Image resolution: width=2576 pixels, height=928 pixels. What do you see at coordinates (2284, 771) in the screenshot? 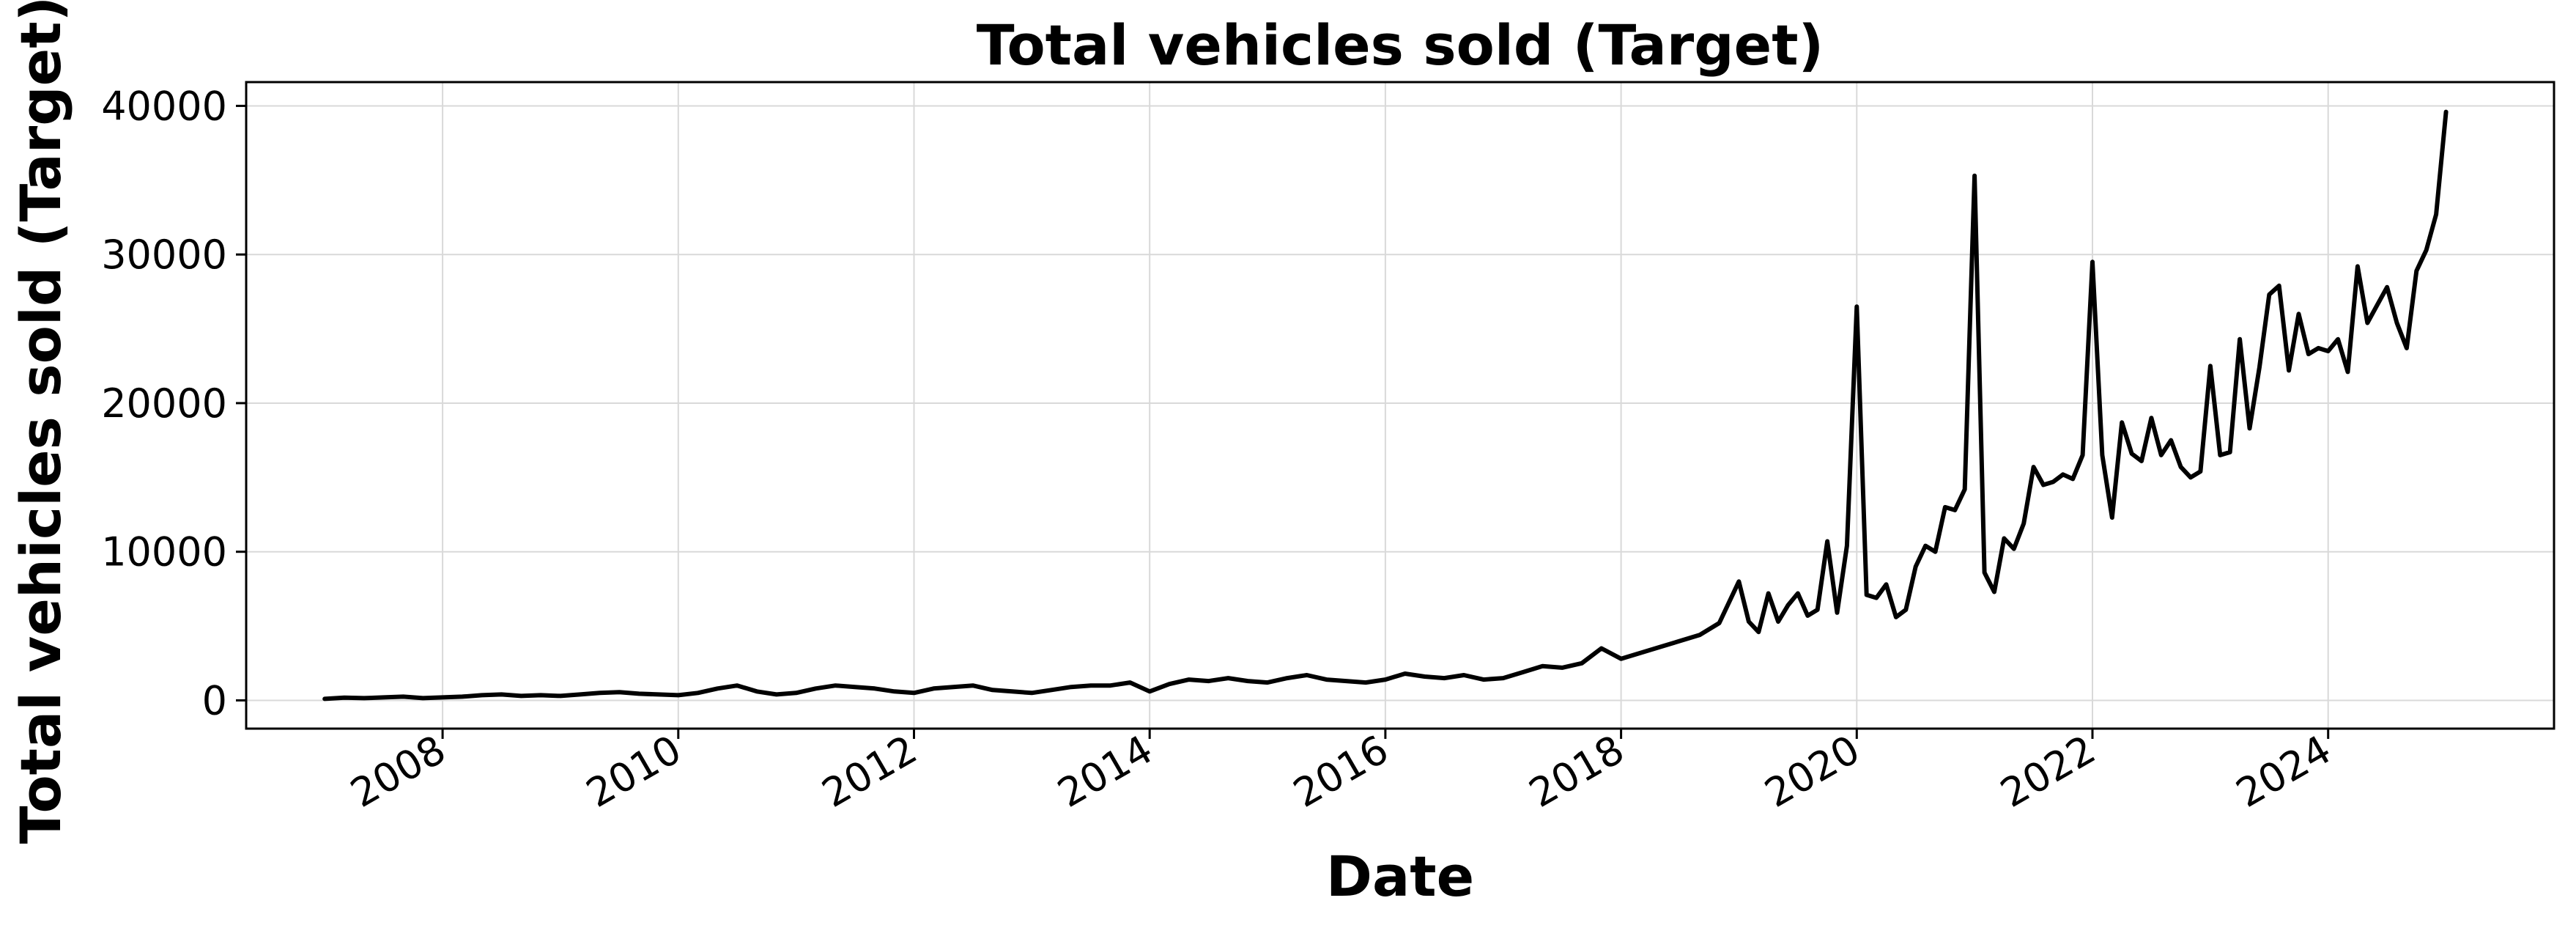
I see `x-tick-label: 2024` at bounding box center [2284, 771].